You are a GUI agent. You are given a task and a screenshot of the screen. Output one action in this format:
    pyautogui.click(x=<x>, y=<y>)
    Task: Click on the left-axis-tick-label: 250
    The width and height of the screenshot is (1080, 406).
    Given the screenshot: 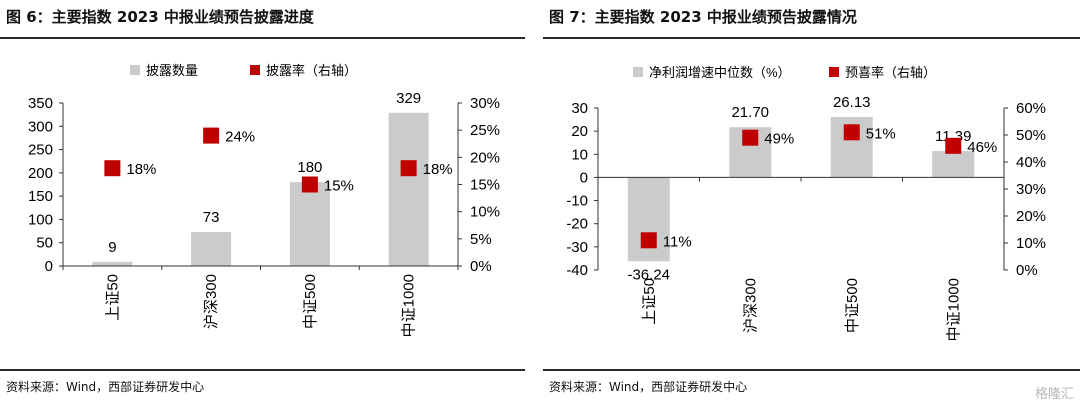 What is the action you would take?
    pyautogui.click(x=40, y=150)
    